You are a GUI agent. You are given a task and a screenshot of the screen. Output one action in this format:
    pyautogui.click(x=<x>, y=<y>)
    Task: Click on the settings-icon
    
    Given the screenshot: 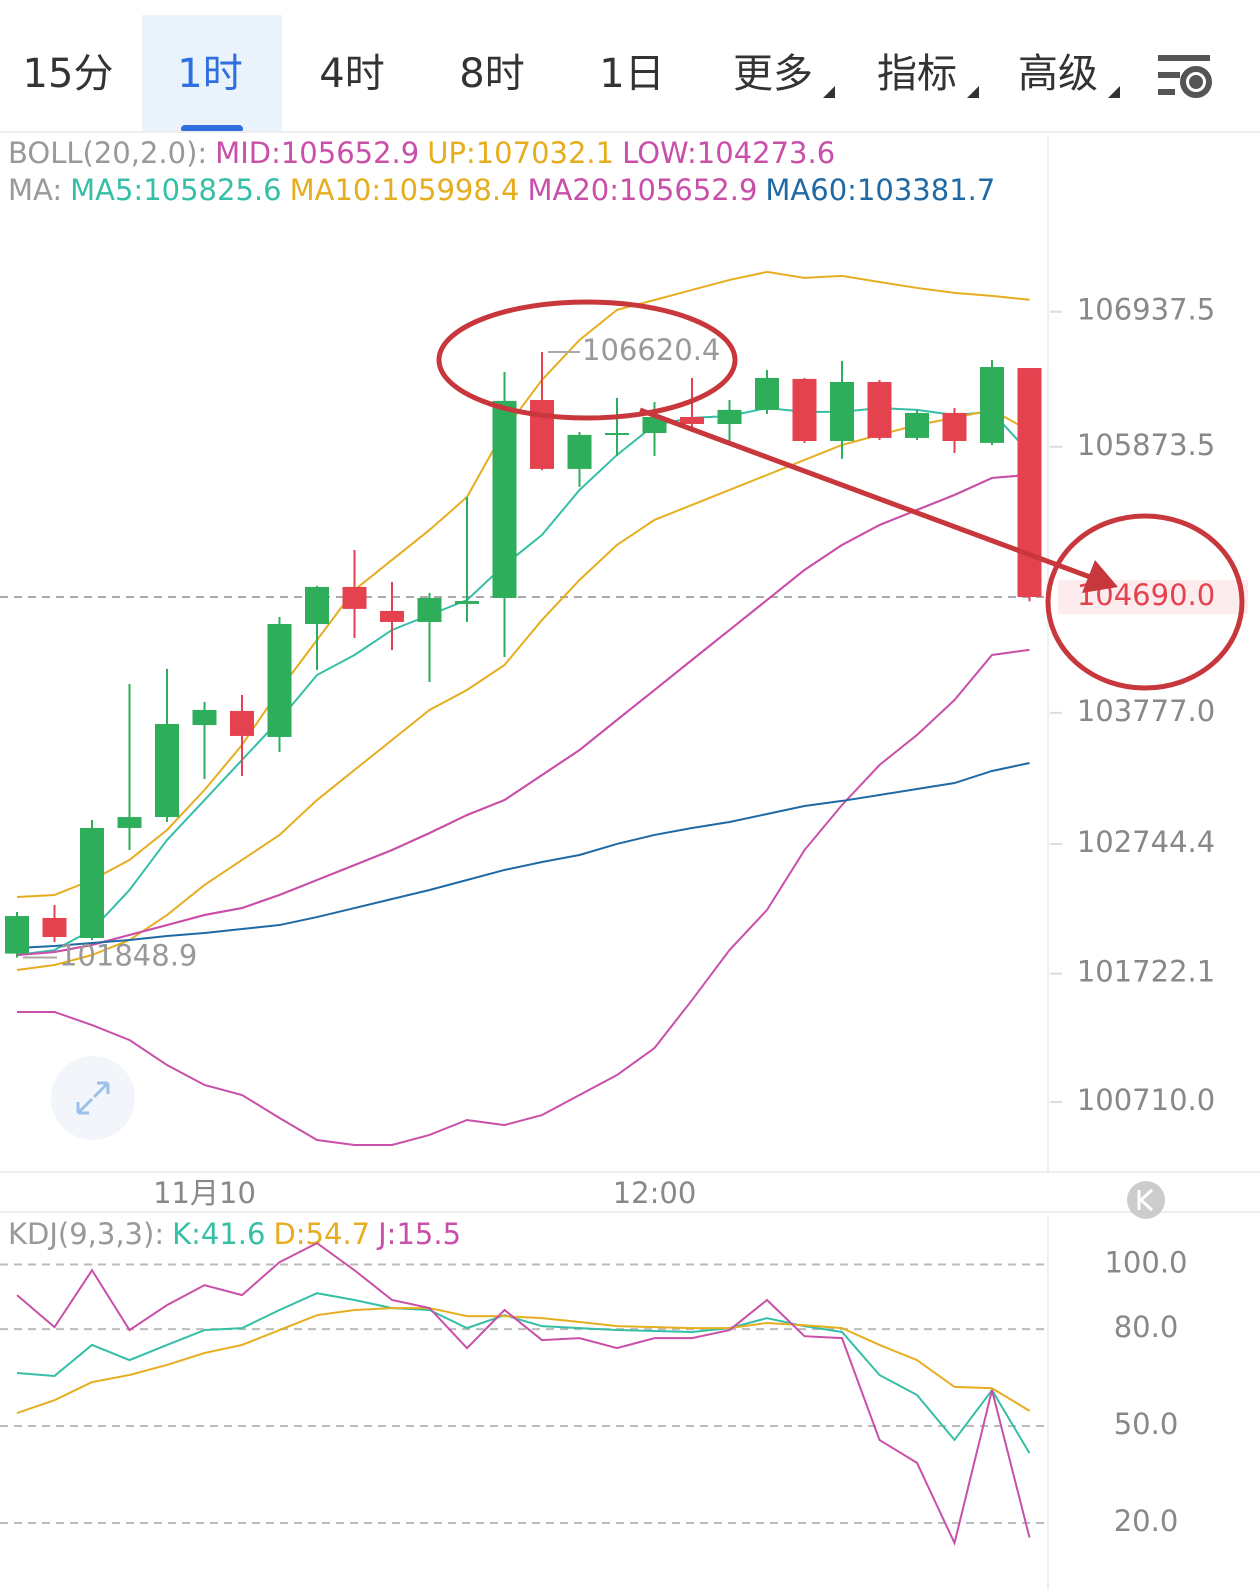 What is the action you would take?
    pyautogui.click(x=1185, y=76)
    